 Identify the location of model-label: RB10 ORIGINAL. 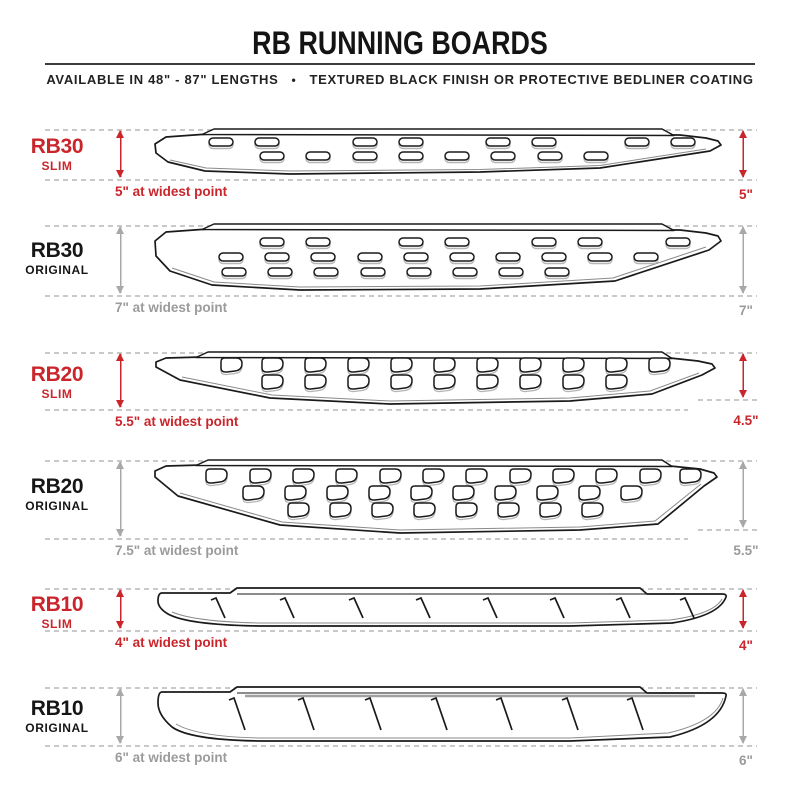
(57, 716).